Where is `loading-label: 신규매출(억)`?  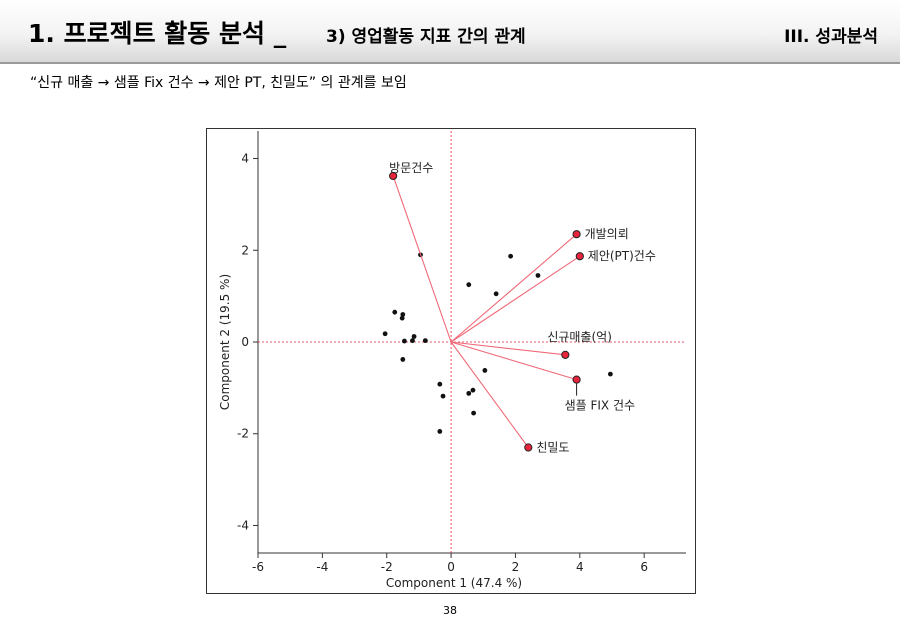
loading-label: 신규매출(억) is located at coordinates (579, 337).